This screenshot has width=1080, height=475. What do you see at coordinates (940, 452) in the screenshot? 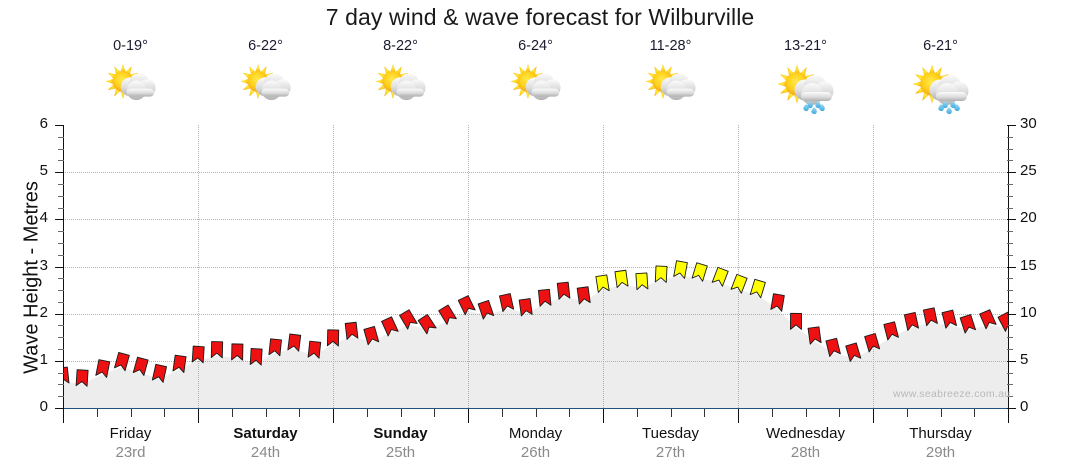
I see `day-date: 29th` at bounding box center [940, 452].